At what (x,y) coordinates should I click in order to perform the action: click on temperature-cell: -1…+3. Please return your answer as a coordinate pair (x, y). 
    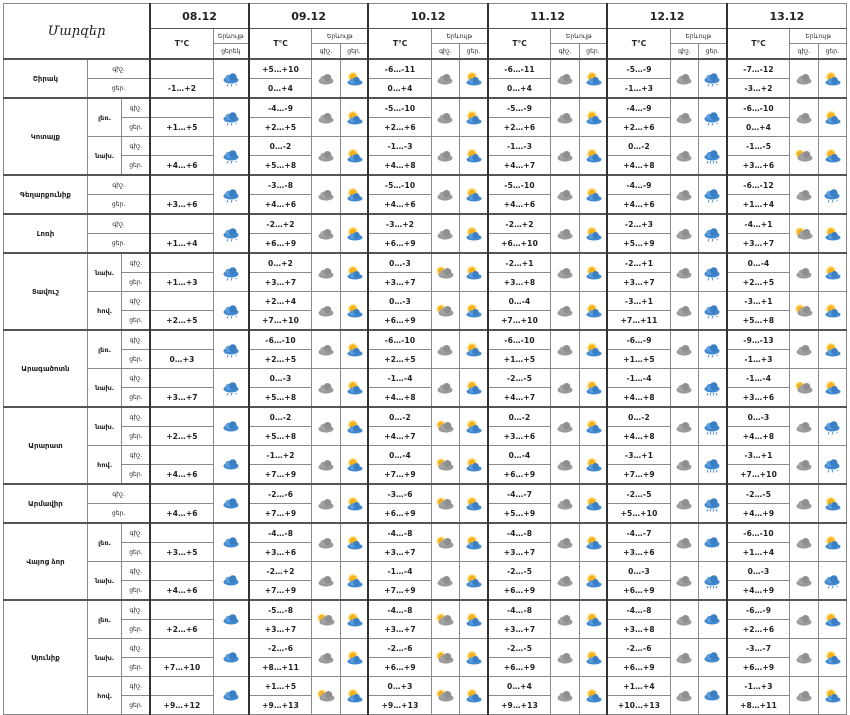
    Looking at the image, I should click on (758, 359).